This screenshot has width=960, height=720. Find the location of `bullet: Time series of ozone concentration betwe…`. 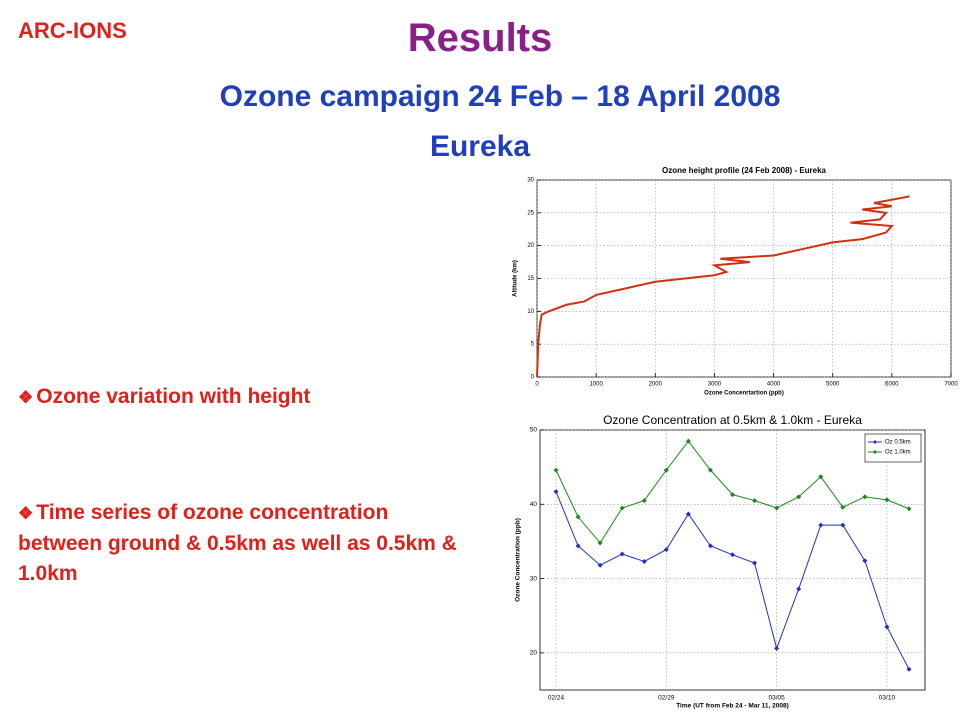

bullet: Time series of ozone concentration betwe… is located at coordinates (243, 543).